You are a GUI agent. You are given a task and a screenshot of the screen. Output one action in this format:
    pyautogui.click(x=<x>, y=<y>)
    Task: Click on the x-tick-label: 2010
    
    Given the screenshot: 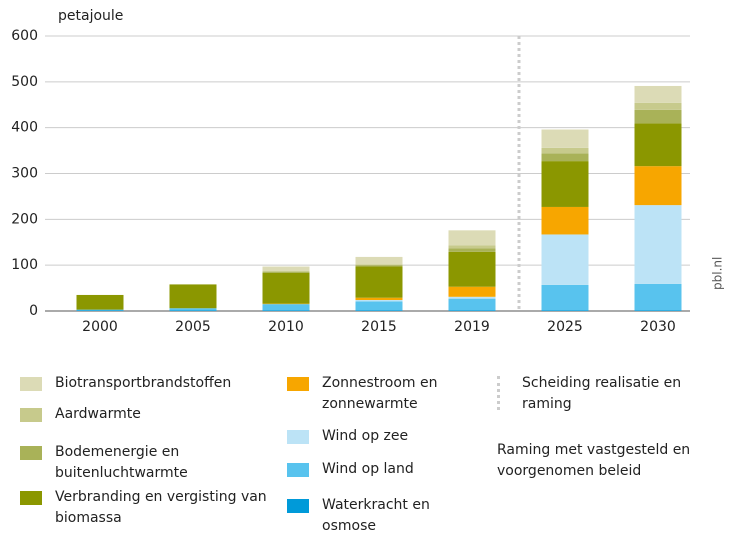 What is the action you would take?
    pyautogui.click(x=286, y=327)
    